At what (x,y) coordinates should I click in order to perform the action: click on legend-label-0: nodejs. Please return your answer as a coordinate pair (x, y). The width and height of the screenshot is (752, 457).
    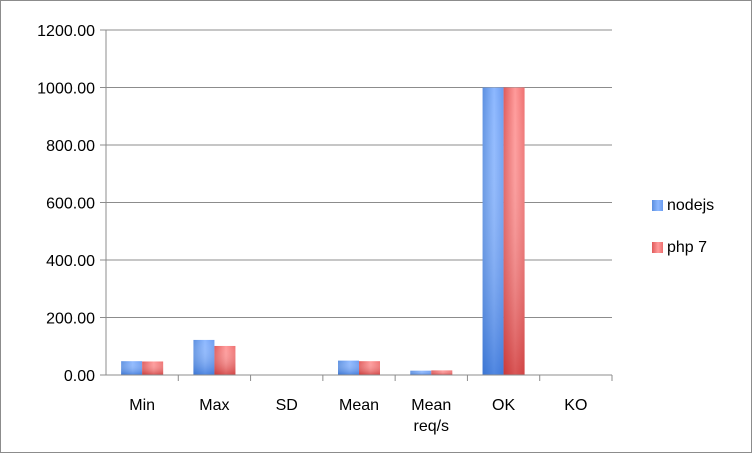
    Looking at the image, I should click on (690, 205).